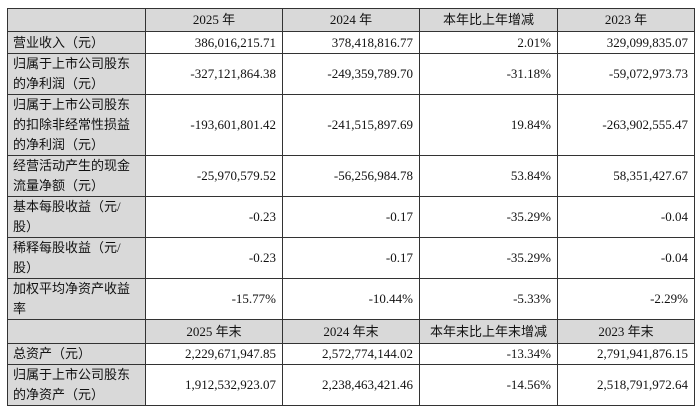  Describe the element at coordinates (214, 125) in the screenshot. I see `table-cell: -193,601,801.42` at that location.